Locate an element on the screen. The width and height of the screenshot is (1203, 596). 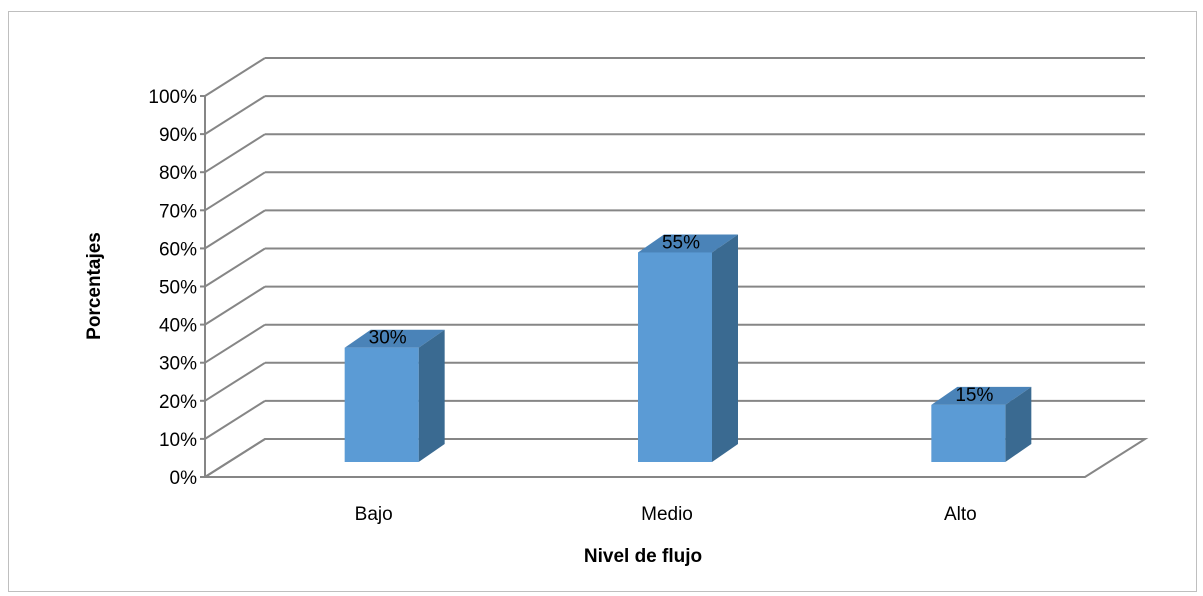
y-tick-label: 80% is located at coordinates (178, 173).